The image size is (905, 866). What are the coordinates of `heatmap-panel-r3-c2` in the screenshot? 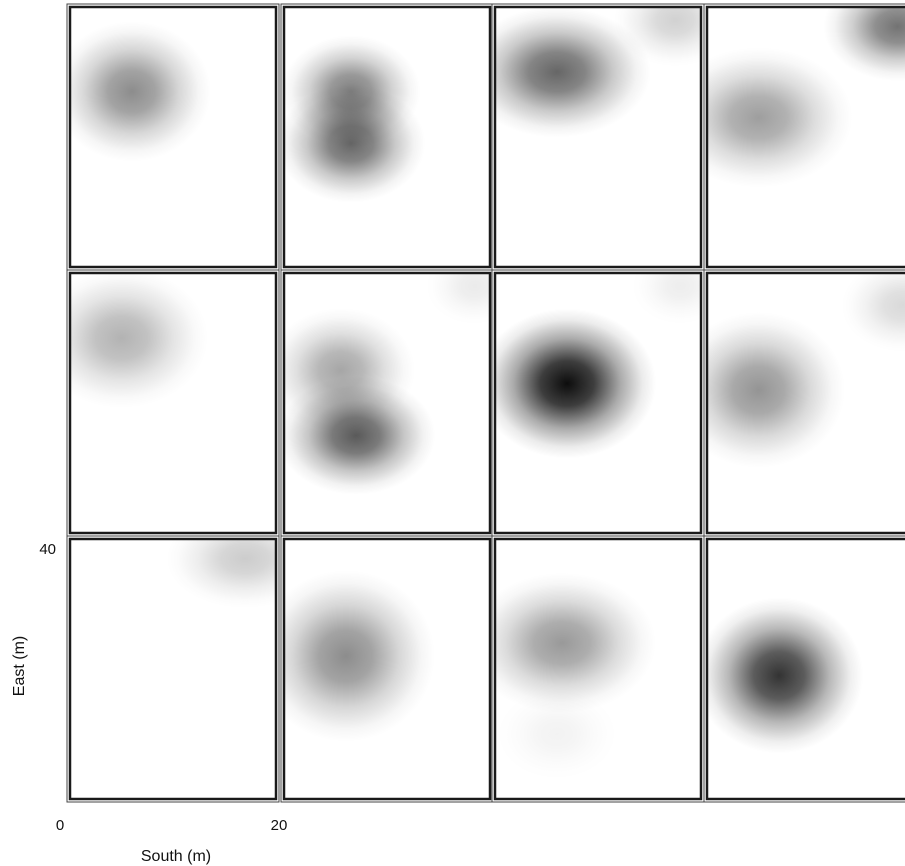 It's located at (387, 669).